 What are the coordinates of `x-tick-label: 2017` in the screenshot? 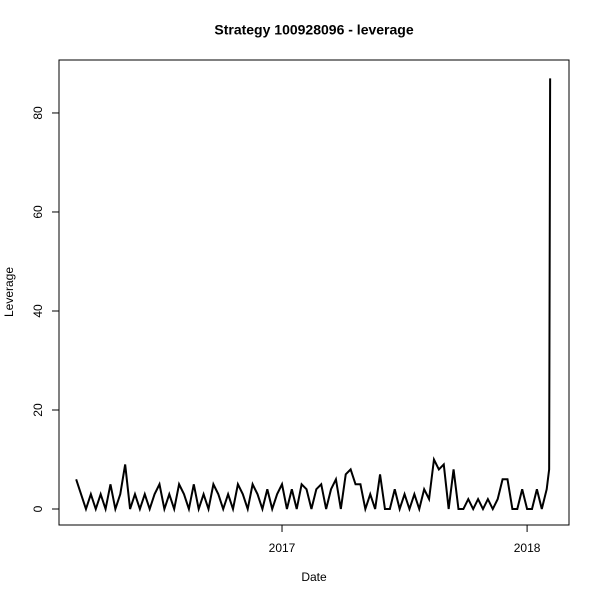 It's located at (282, 548).